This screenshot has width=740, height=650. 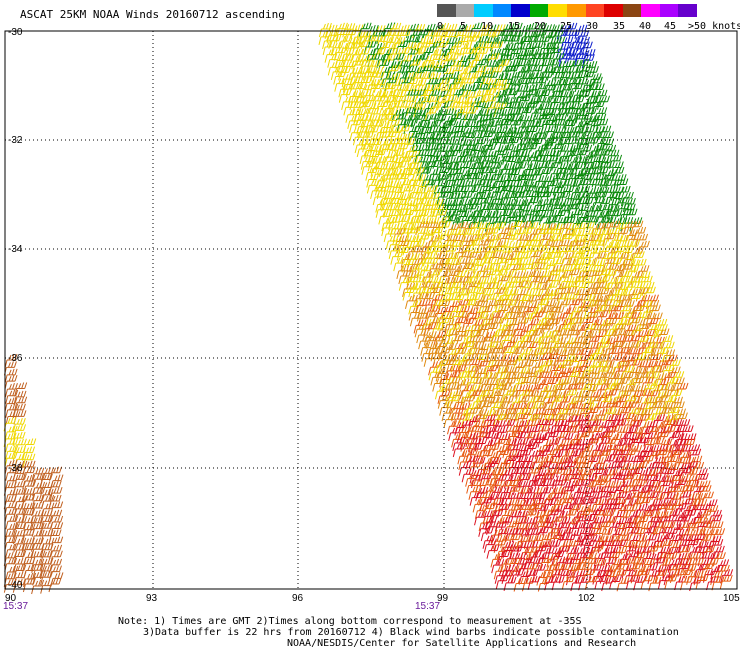 What do you see at coordinates (539, 10) in the screenshot?
I see `legend-swatch` at bounding box center [539, 10].